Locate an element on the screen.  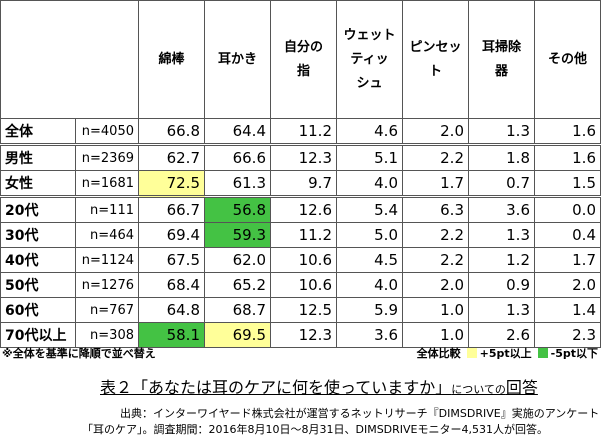
cell: 4.5 is located at coordinates (369, 260).